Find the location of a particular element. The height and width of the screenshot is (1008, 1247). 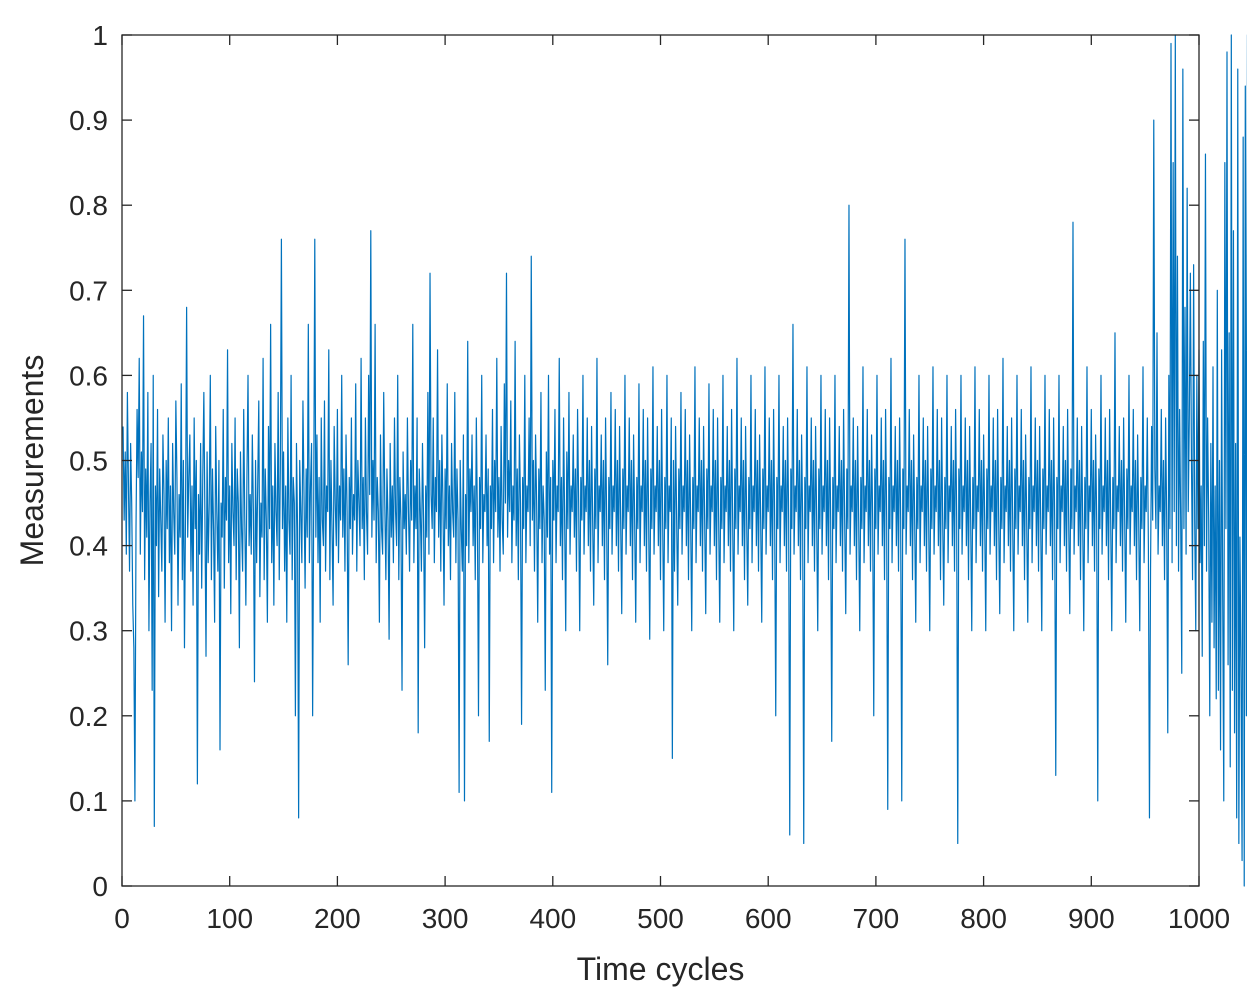

x-tick-label: 900 is located at coordinates (1091, 918).